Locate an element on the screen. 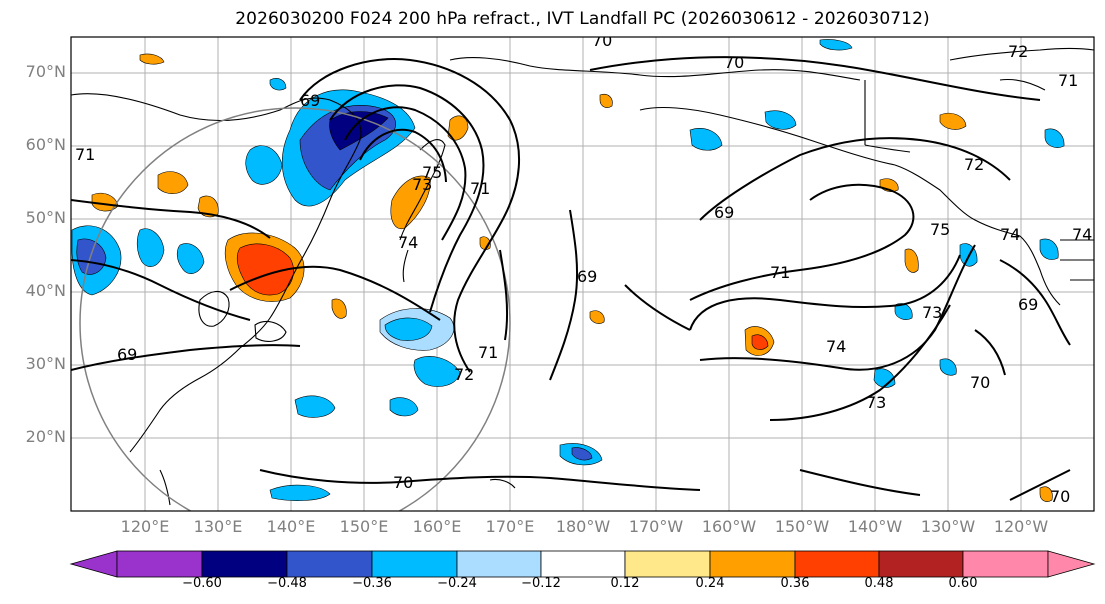 The image size is (1105, 604). lat-label: 50°N is located at coordinates (45, 217).